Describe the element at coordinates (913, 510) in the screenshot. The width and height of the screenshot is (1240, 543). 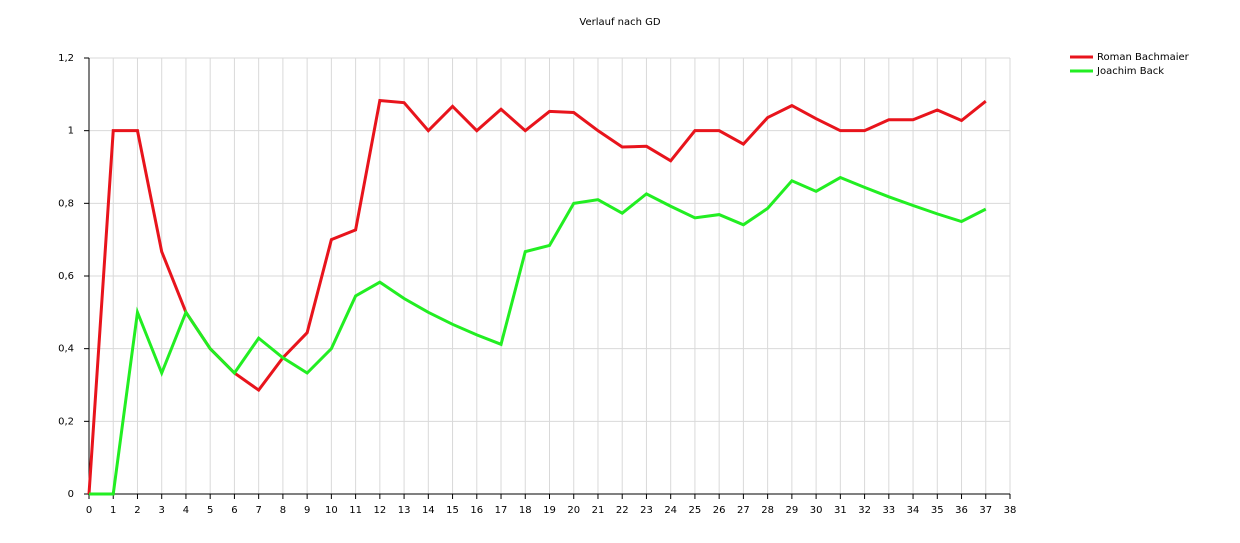
I see `x-tick-label: 34` at that location.